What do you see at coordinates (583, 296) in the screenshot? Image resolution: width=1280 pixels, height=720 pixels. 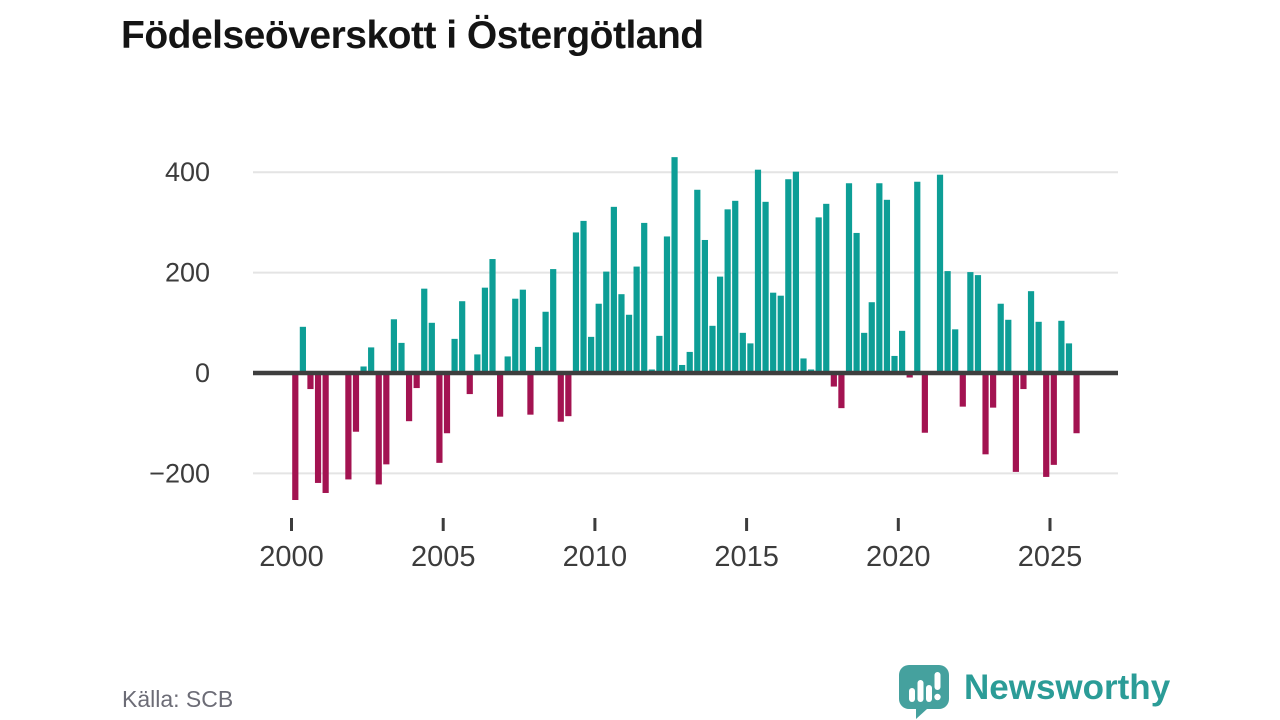 I see `bar-2009-Q3` at bounding box center [583, 296].